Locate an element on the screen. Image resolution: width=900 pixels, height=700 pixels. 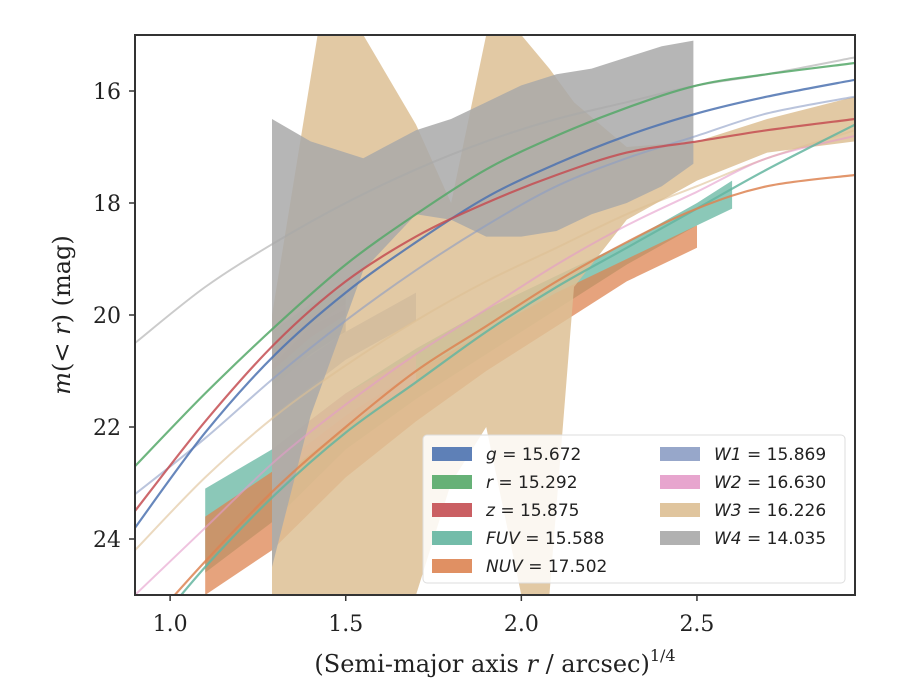
legend-total: = 17.502 is located at coordinates (565, 567).